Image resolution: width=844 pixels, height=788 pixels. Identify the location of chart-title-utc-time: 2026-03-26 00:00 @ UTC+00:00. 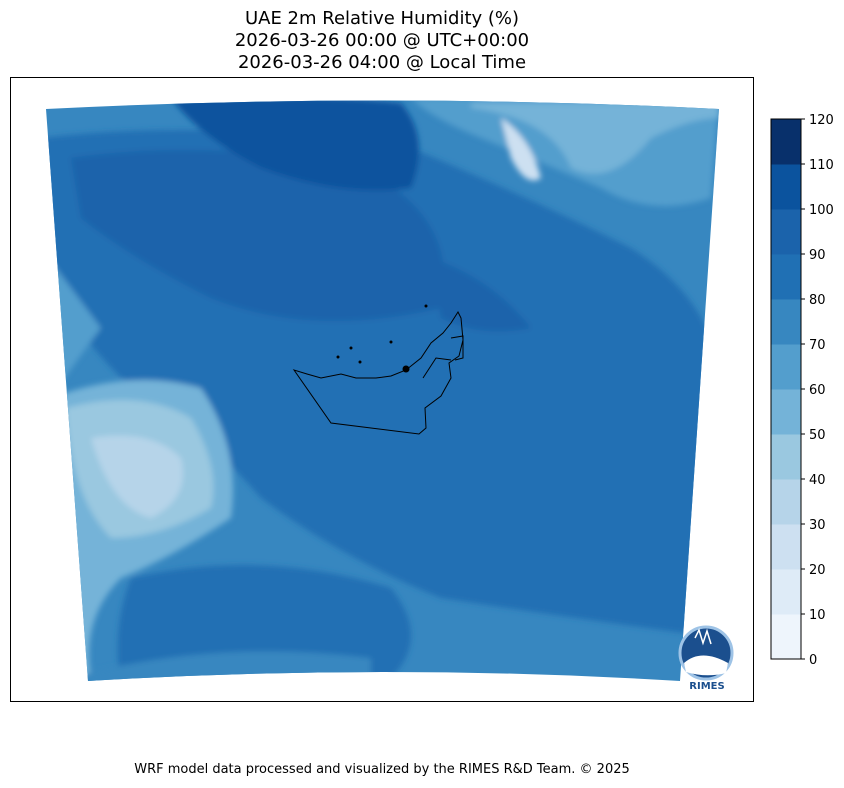
(382, 40).